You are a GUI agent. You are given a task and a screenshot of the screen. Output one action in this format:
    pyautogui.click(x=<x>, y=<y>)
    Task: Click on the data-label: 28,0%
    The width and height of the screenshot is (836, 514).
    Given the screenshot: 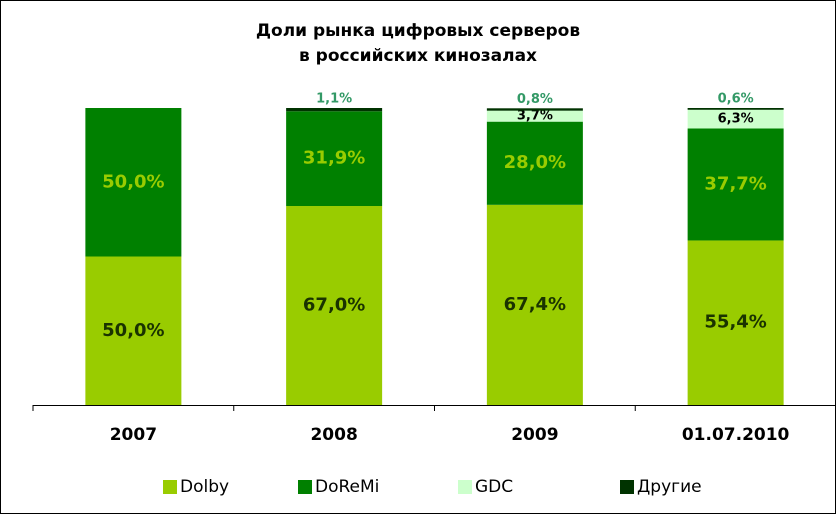 What is the action you would take?
    pyautogui.click(x=535, y=162)
    